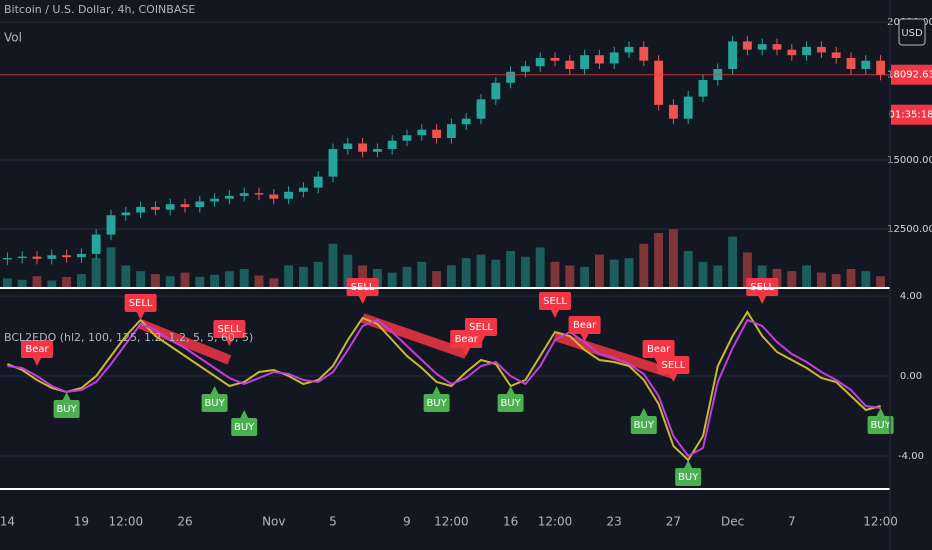  I want to click on currency-button, so click(912, 32).